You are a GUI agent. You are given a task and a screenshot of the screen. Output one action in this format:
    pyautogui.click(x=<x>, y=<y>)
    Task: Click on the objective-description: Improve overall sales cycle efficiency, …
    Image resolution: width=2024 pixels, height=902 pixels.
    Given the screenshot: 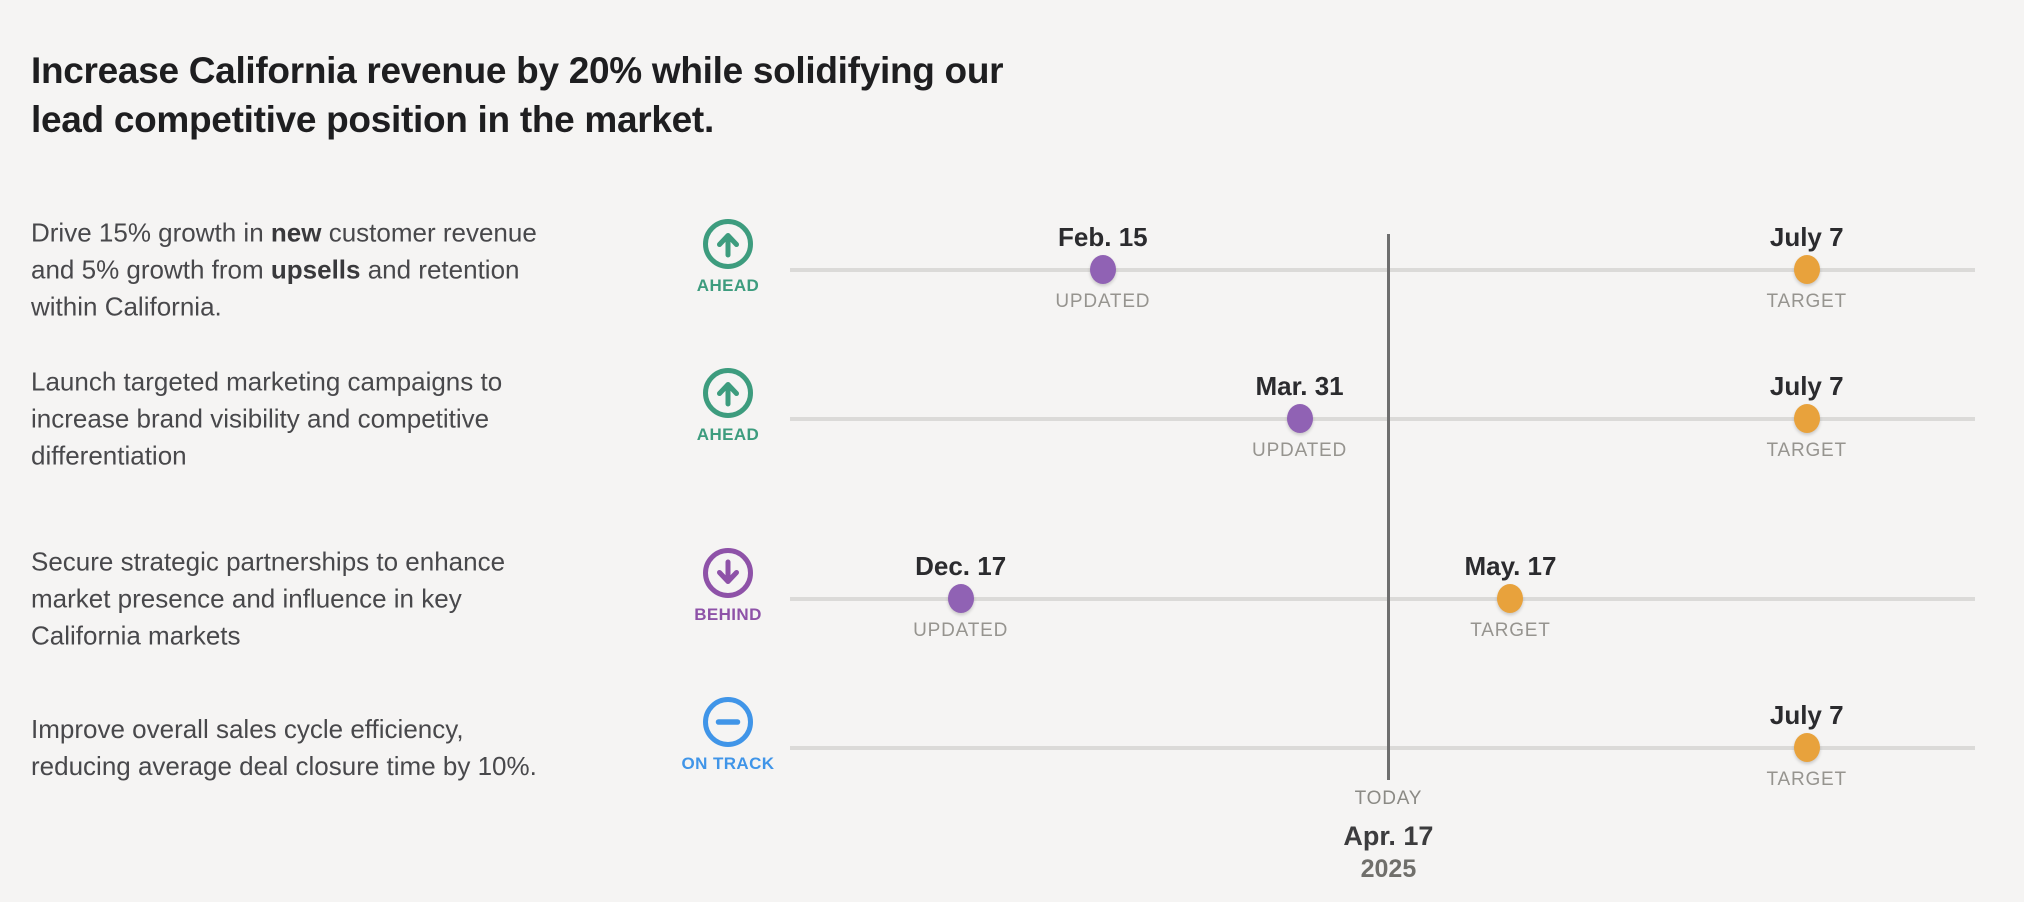 What is the action you would take?
    pyautogui.click(x=284, y=747)
    